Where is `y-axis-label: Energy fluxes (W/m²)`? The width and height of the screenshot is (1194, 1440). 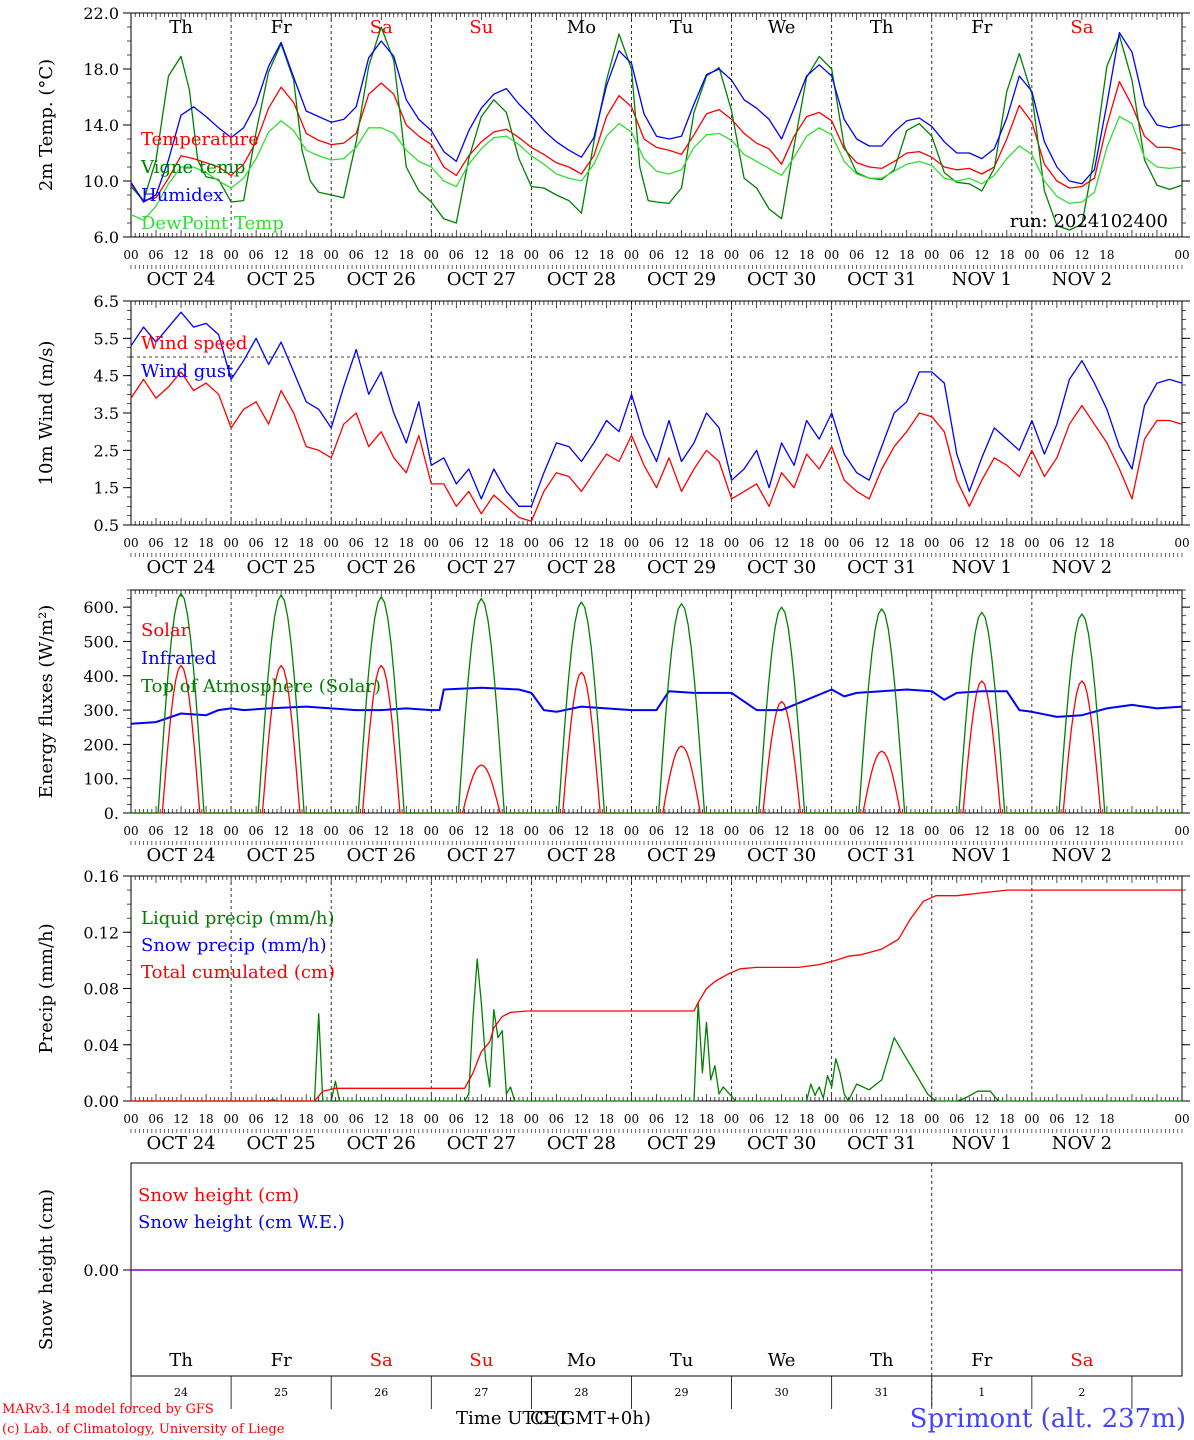 y-axis-label: Energy fluxes (W/m²) is located at coordinates (46, 702).